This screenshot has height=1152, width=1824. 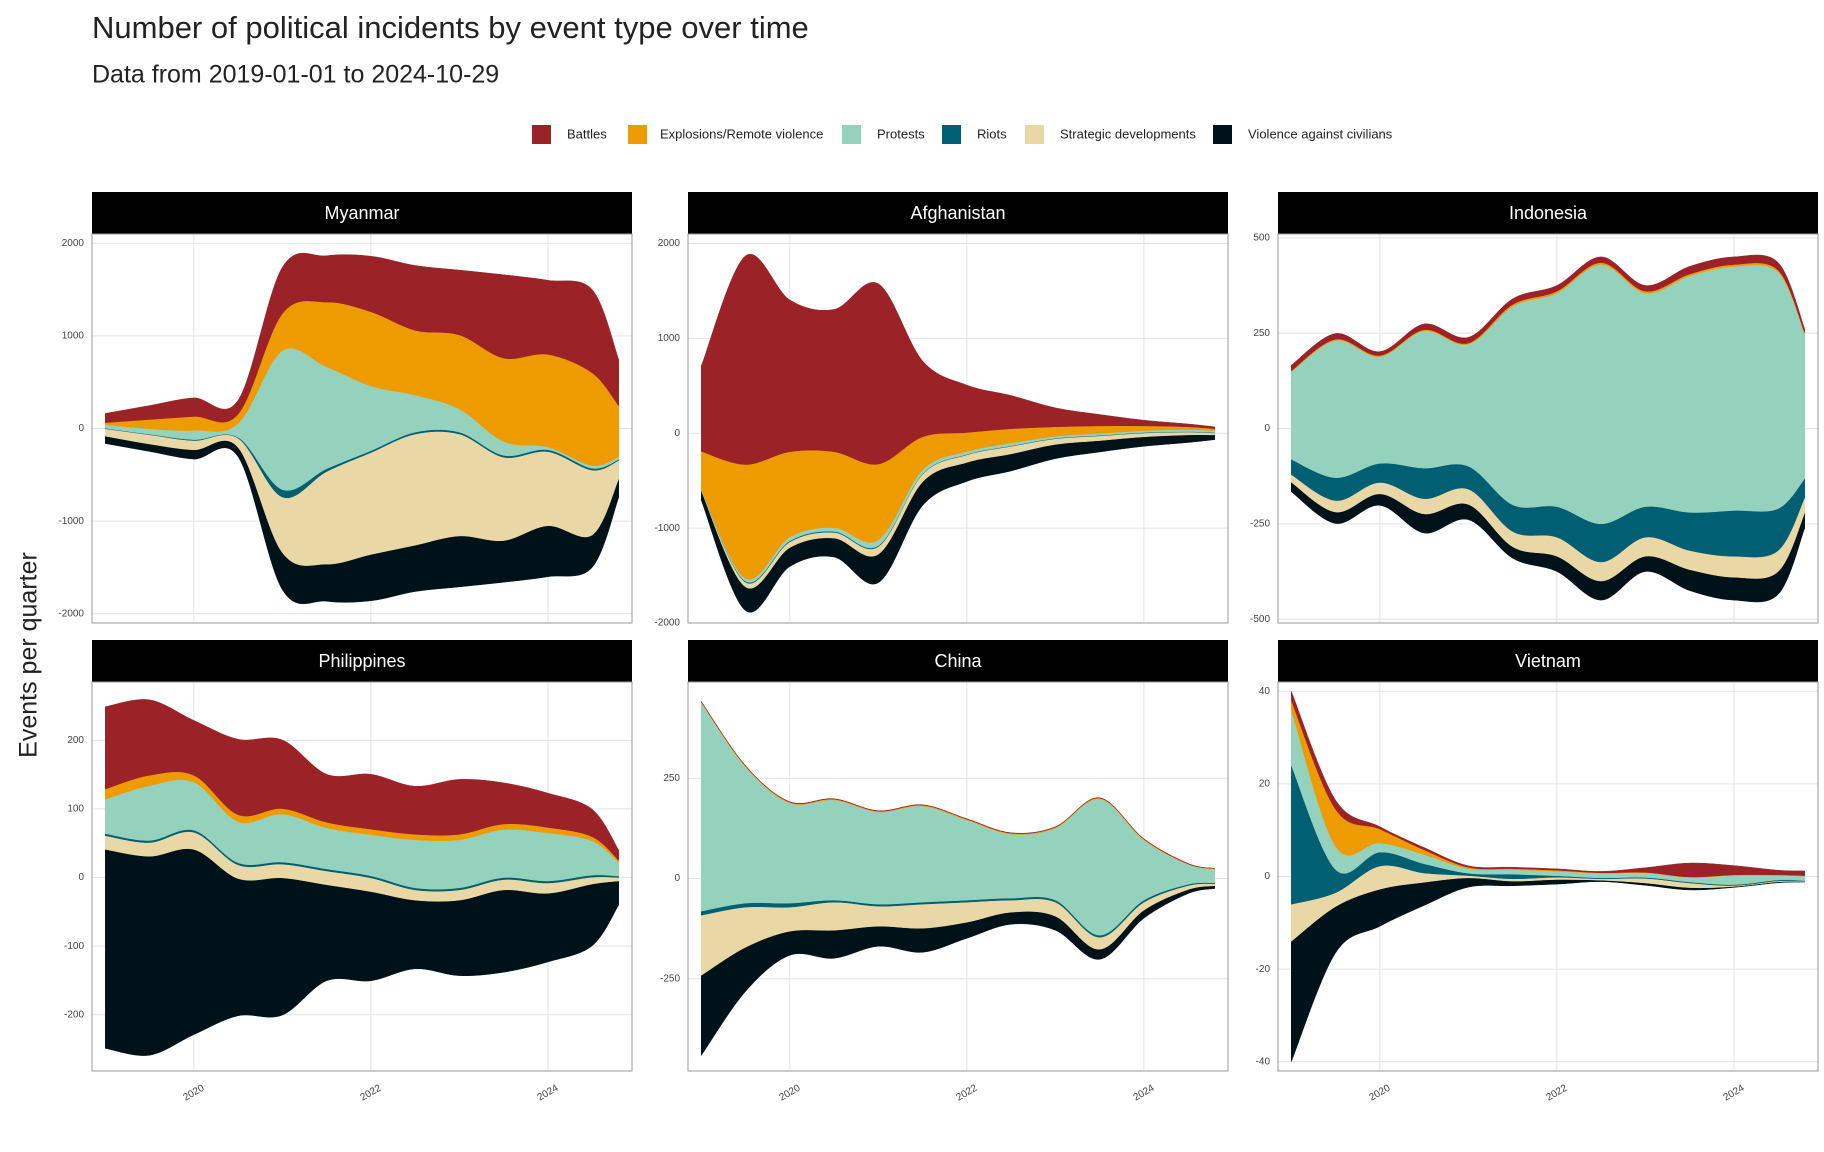 What do you see at coordinates (992, 133) in the screenshot?
I see `legend-label: Riots` at bounding box center [992, 133].